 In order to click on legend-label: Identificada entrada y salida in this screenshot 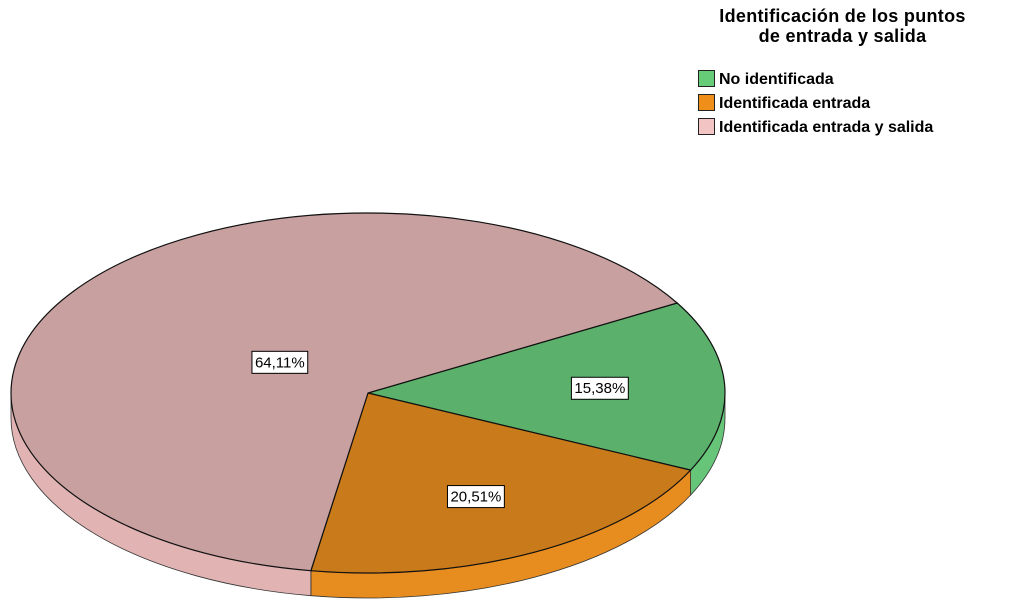, I will do `click(826, 127)`.